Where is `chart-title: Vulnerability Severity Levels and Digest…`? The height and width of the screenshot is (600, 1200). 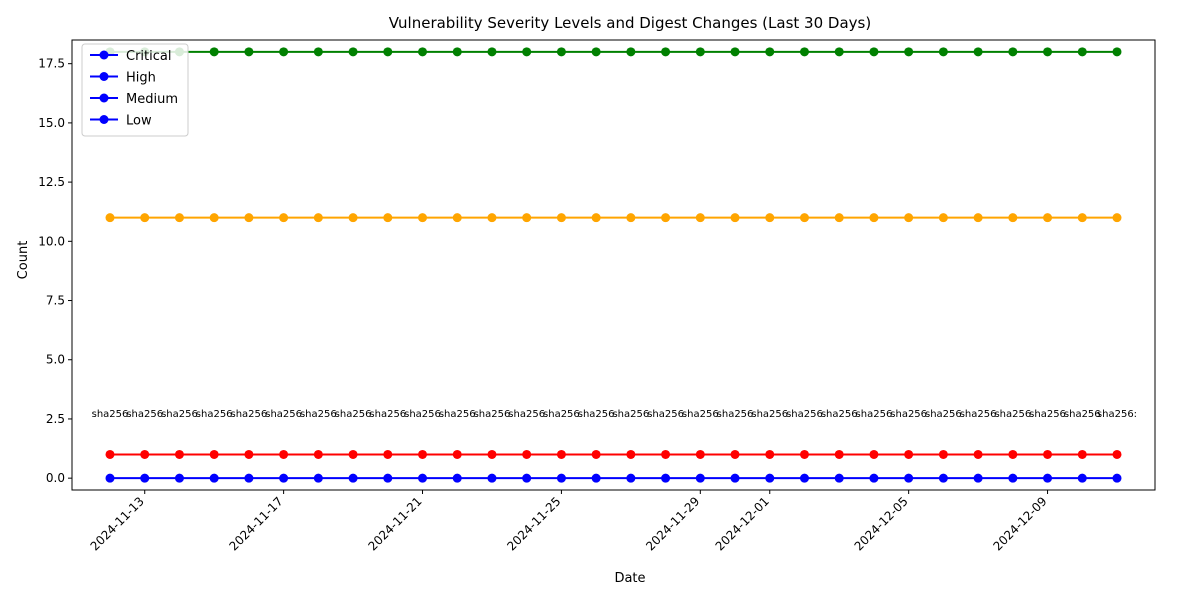
chart-title: Vulnerability Severity Levels and Digest… is located at coordinates (630, 23).